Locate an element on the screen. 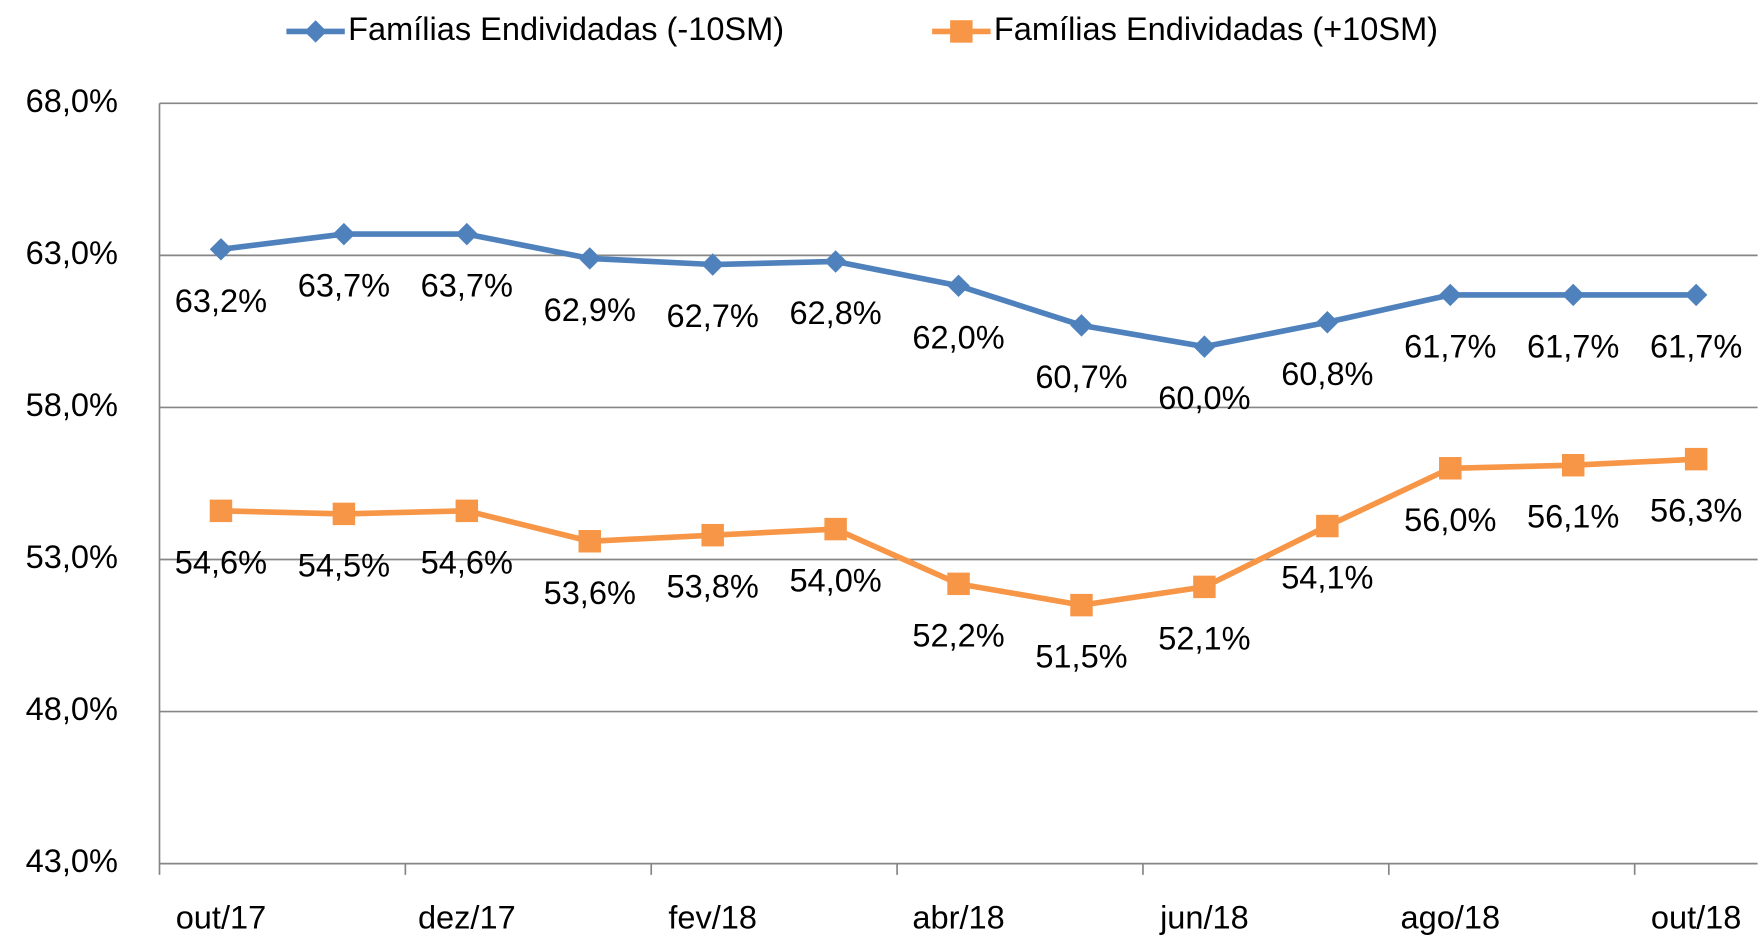 The width and height of the screenshot is (1761, 940). y-tick-label: 48,0% is located at coordinates (72, 709).